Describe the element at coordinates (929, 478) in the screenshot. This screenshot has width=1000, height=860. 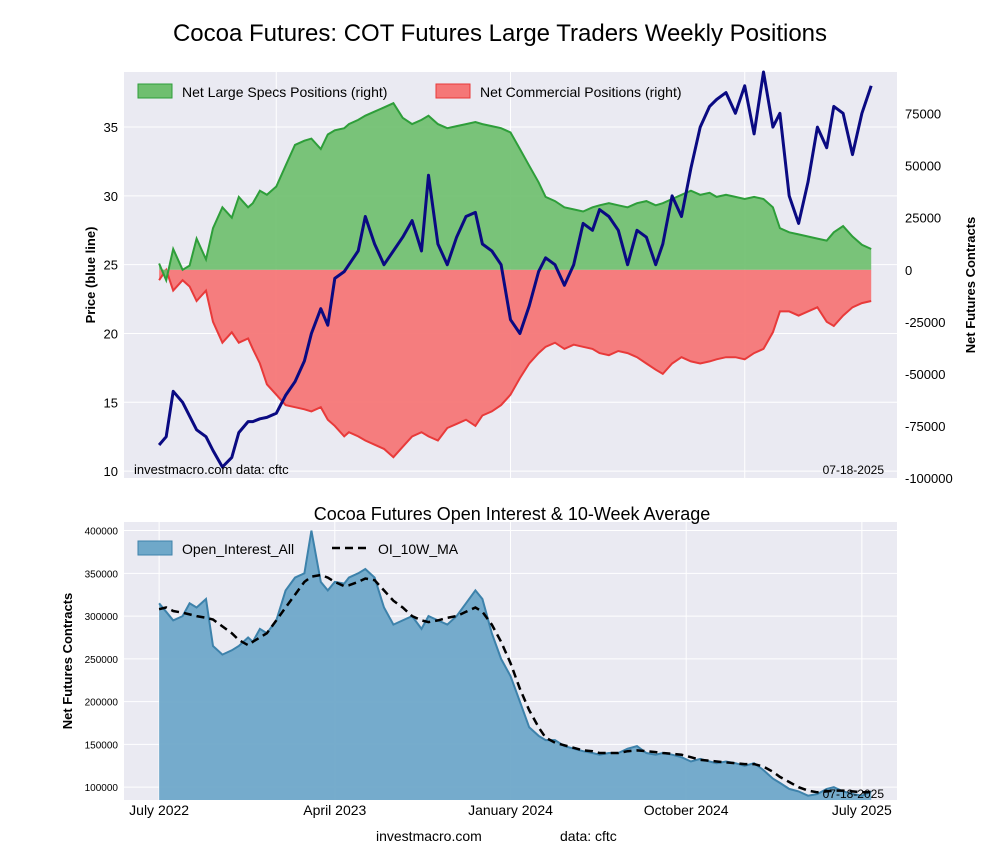
I see `net-contracts-axis-tick-label: -100000` at that location.